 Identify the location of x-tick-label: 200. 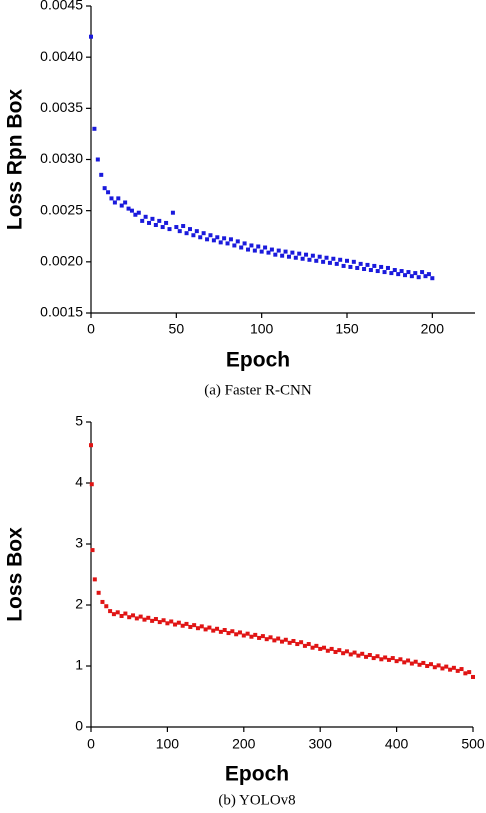
(244, 744).